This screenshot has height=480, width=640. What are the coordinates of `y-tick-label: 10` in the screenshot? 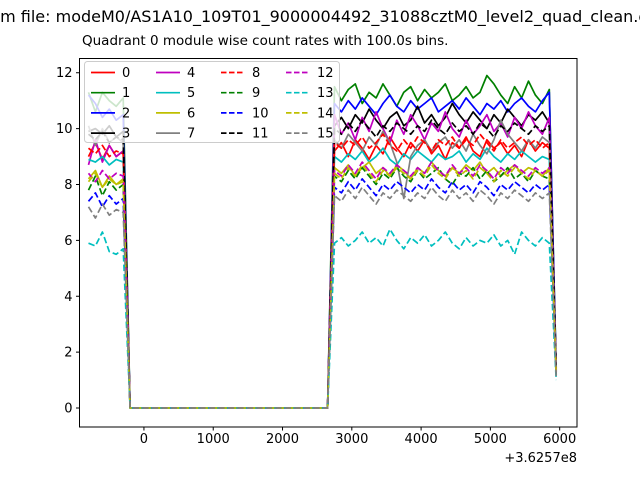 It's located at (64, 129).